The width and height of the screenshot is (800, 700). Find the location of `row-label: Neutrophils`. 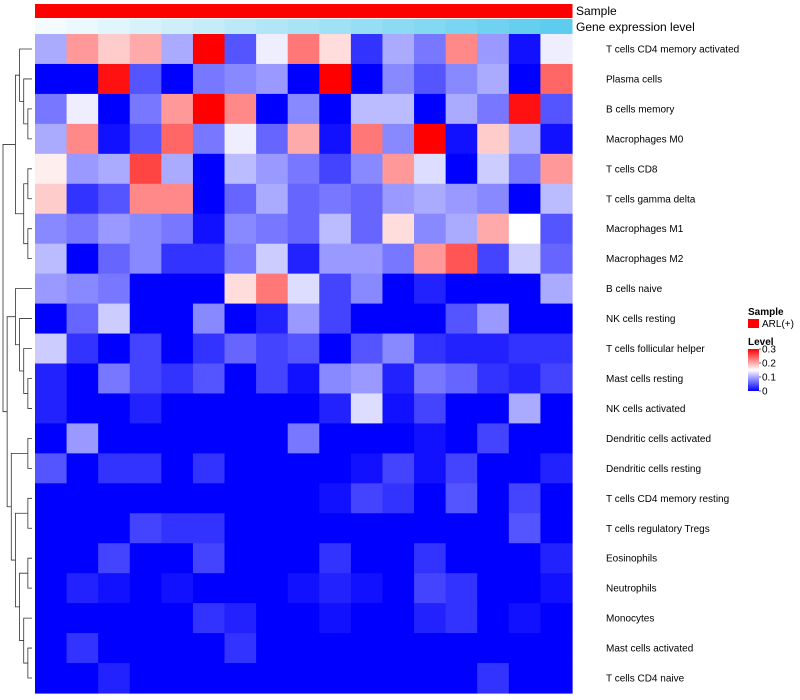

row-label: Neutrophils is located at coordinates (631, 589).